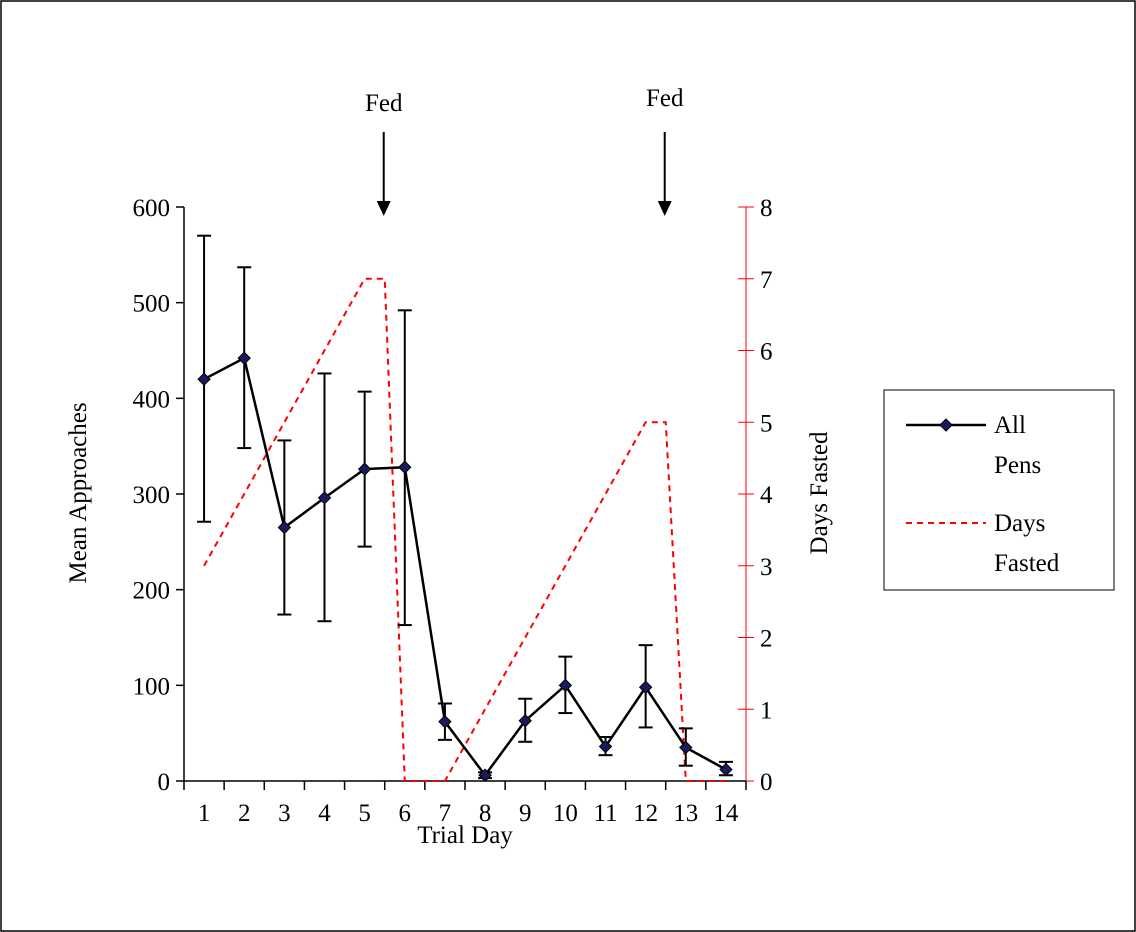 This screenshot has height=932, width=1136. What do you see at coordinates (766, 208) in the screenshot?
I see `y2-tick-label: 8` at bounding box center [766, 208].